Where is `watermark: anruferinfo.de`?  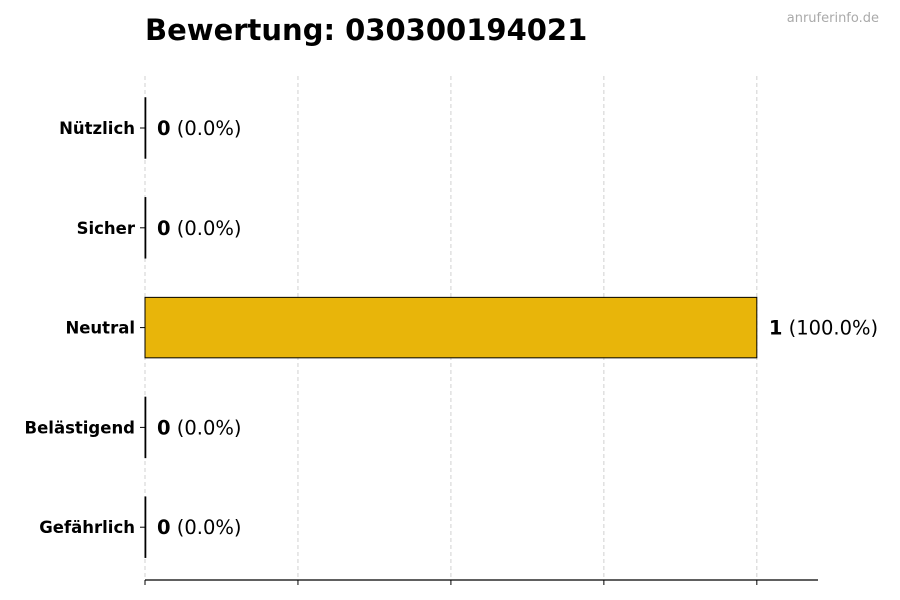
watermark: anruferinfo.de is located at coordinates (833, 18).